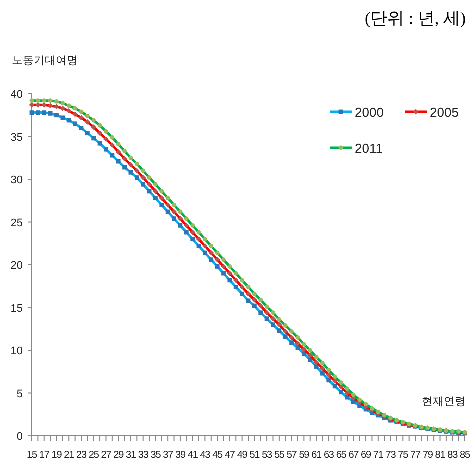 The width and height of the screenshot is (471, 475). I want to click on x-tick-label: 27, so click(106, 455).